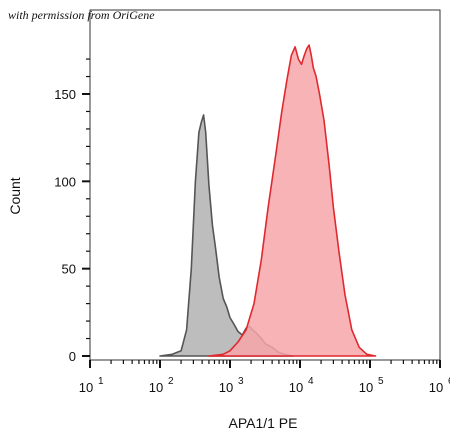  What do you see at coordinates (449, 381) in the screenshot?
I see `x-tick-exponent: 6` at bounding box center [449, 381].